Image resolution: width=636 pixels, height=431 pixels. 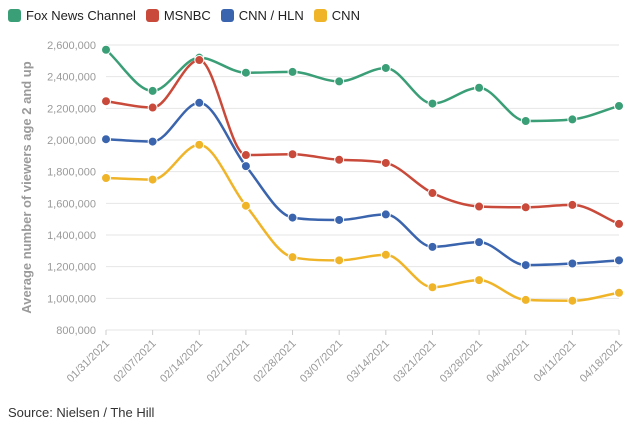 I want to click on x-tick-label: 02/07/2021, so click(x=134, y=361).